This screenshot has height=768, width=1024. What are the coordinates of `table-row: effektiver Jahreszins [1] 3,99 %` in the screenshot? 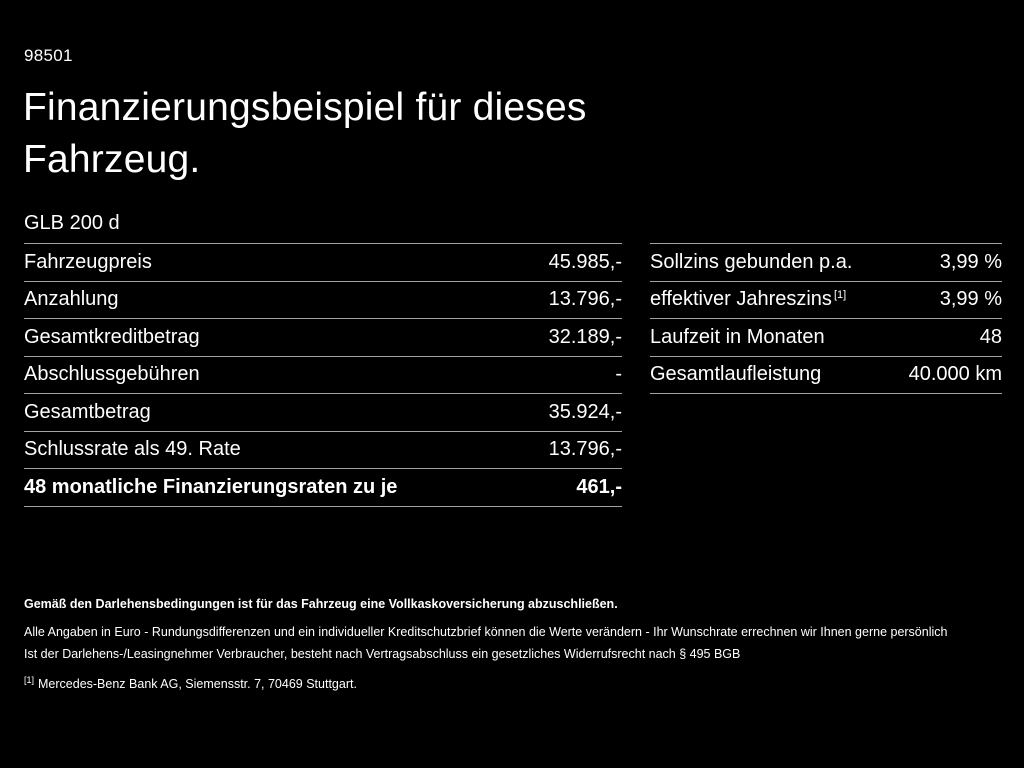 It's located at (826, 300).